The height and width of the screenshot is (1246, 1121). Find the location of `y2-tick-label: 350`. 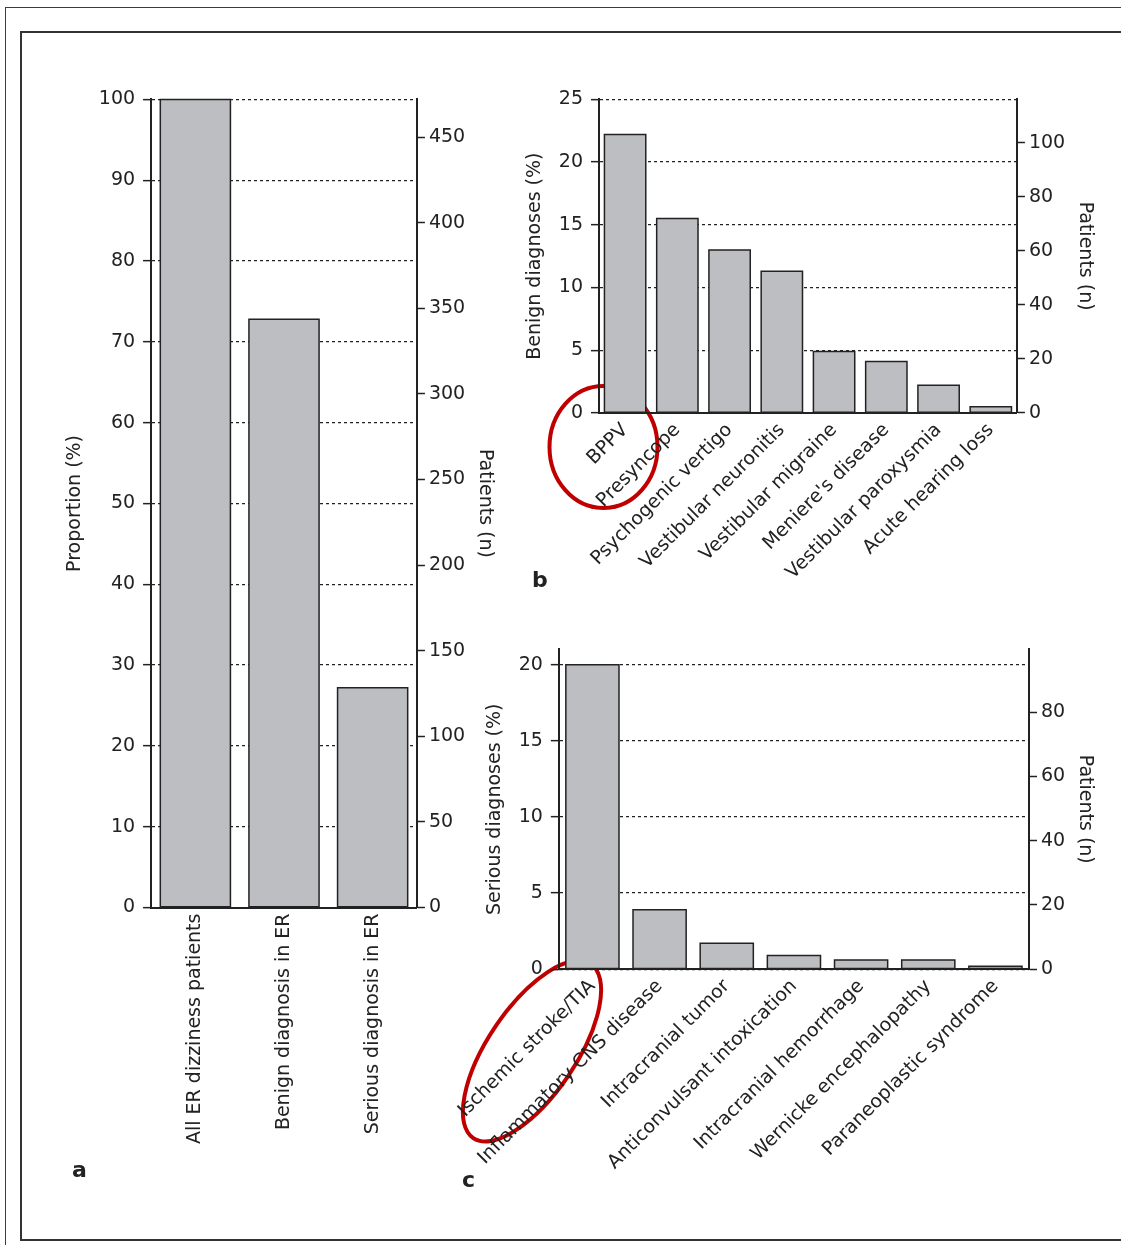

y2-tick-label: 350 is located at coordinates (447, 306).